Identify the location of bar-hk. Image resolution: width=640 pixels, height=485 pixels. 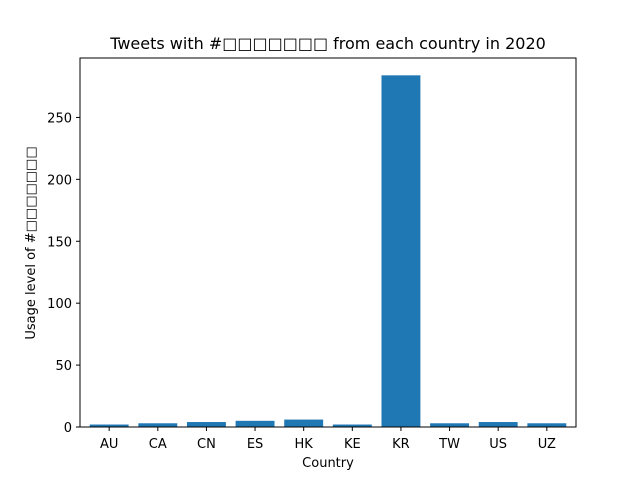
(304, 423).